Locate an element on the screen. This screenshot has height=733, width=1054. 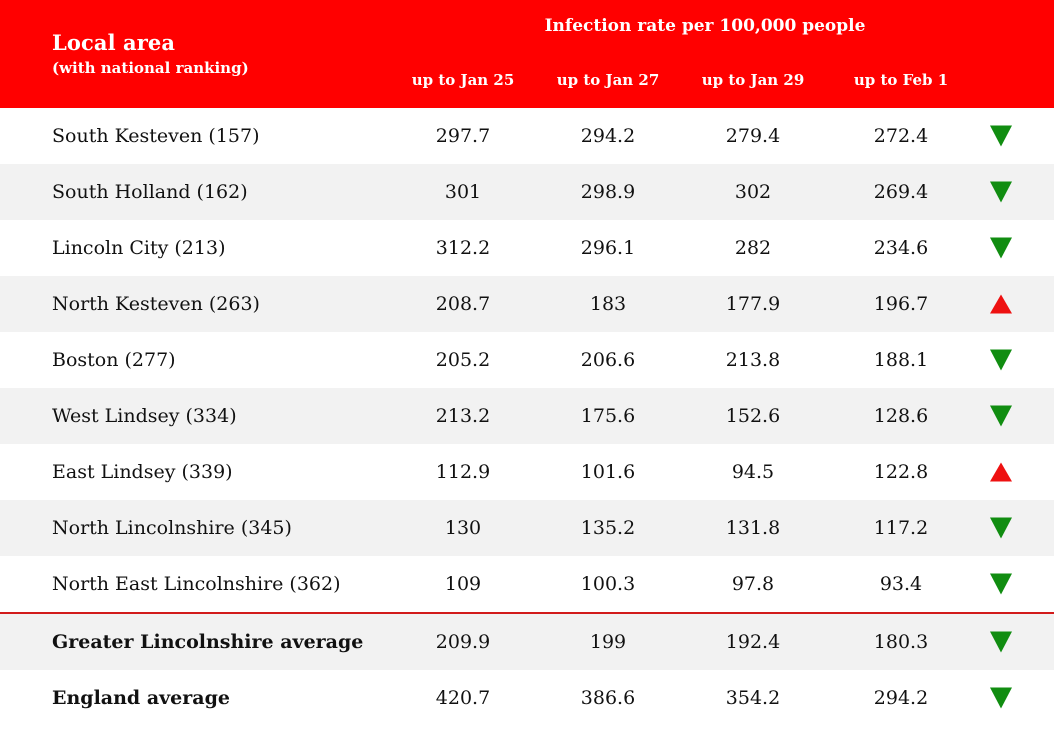
rate-value: 205.2 is located at coordinates (463, 360).